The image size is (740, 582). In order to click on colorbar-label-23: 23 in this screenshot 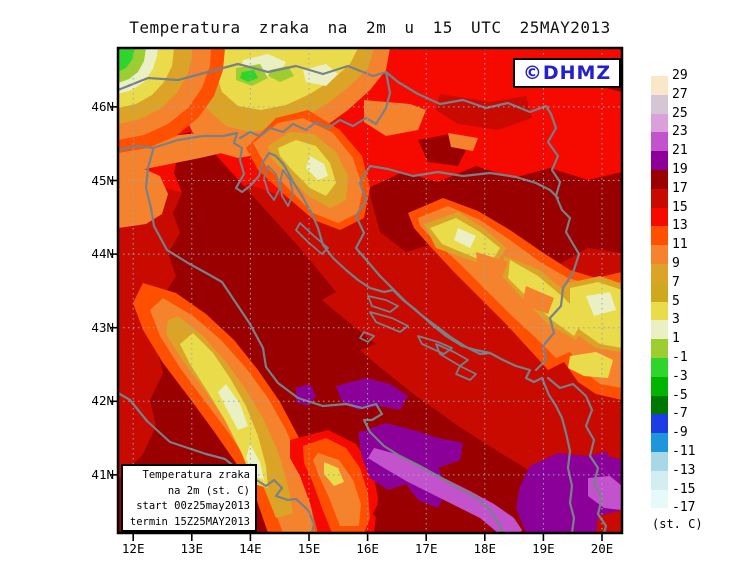, I will do `click(680, 132)`.